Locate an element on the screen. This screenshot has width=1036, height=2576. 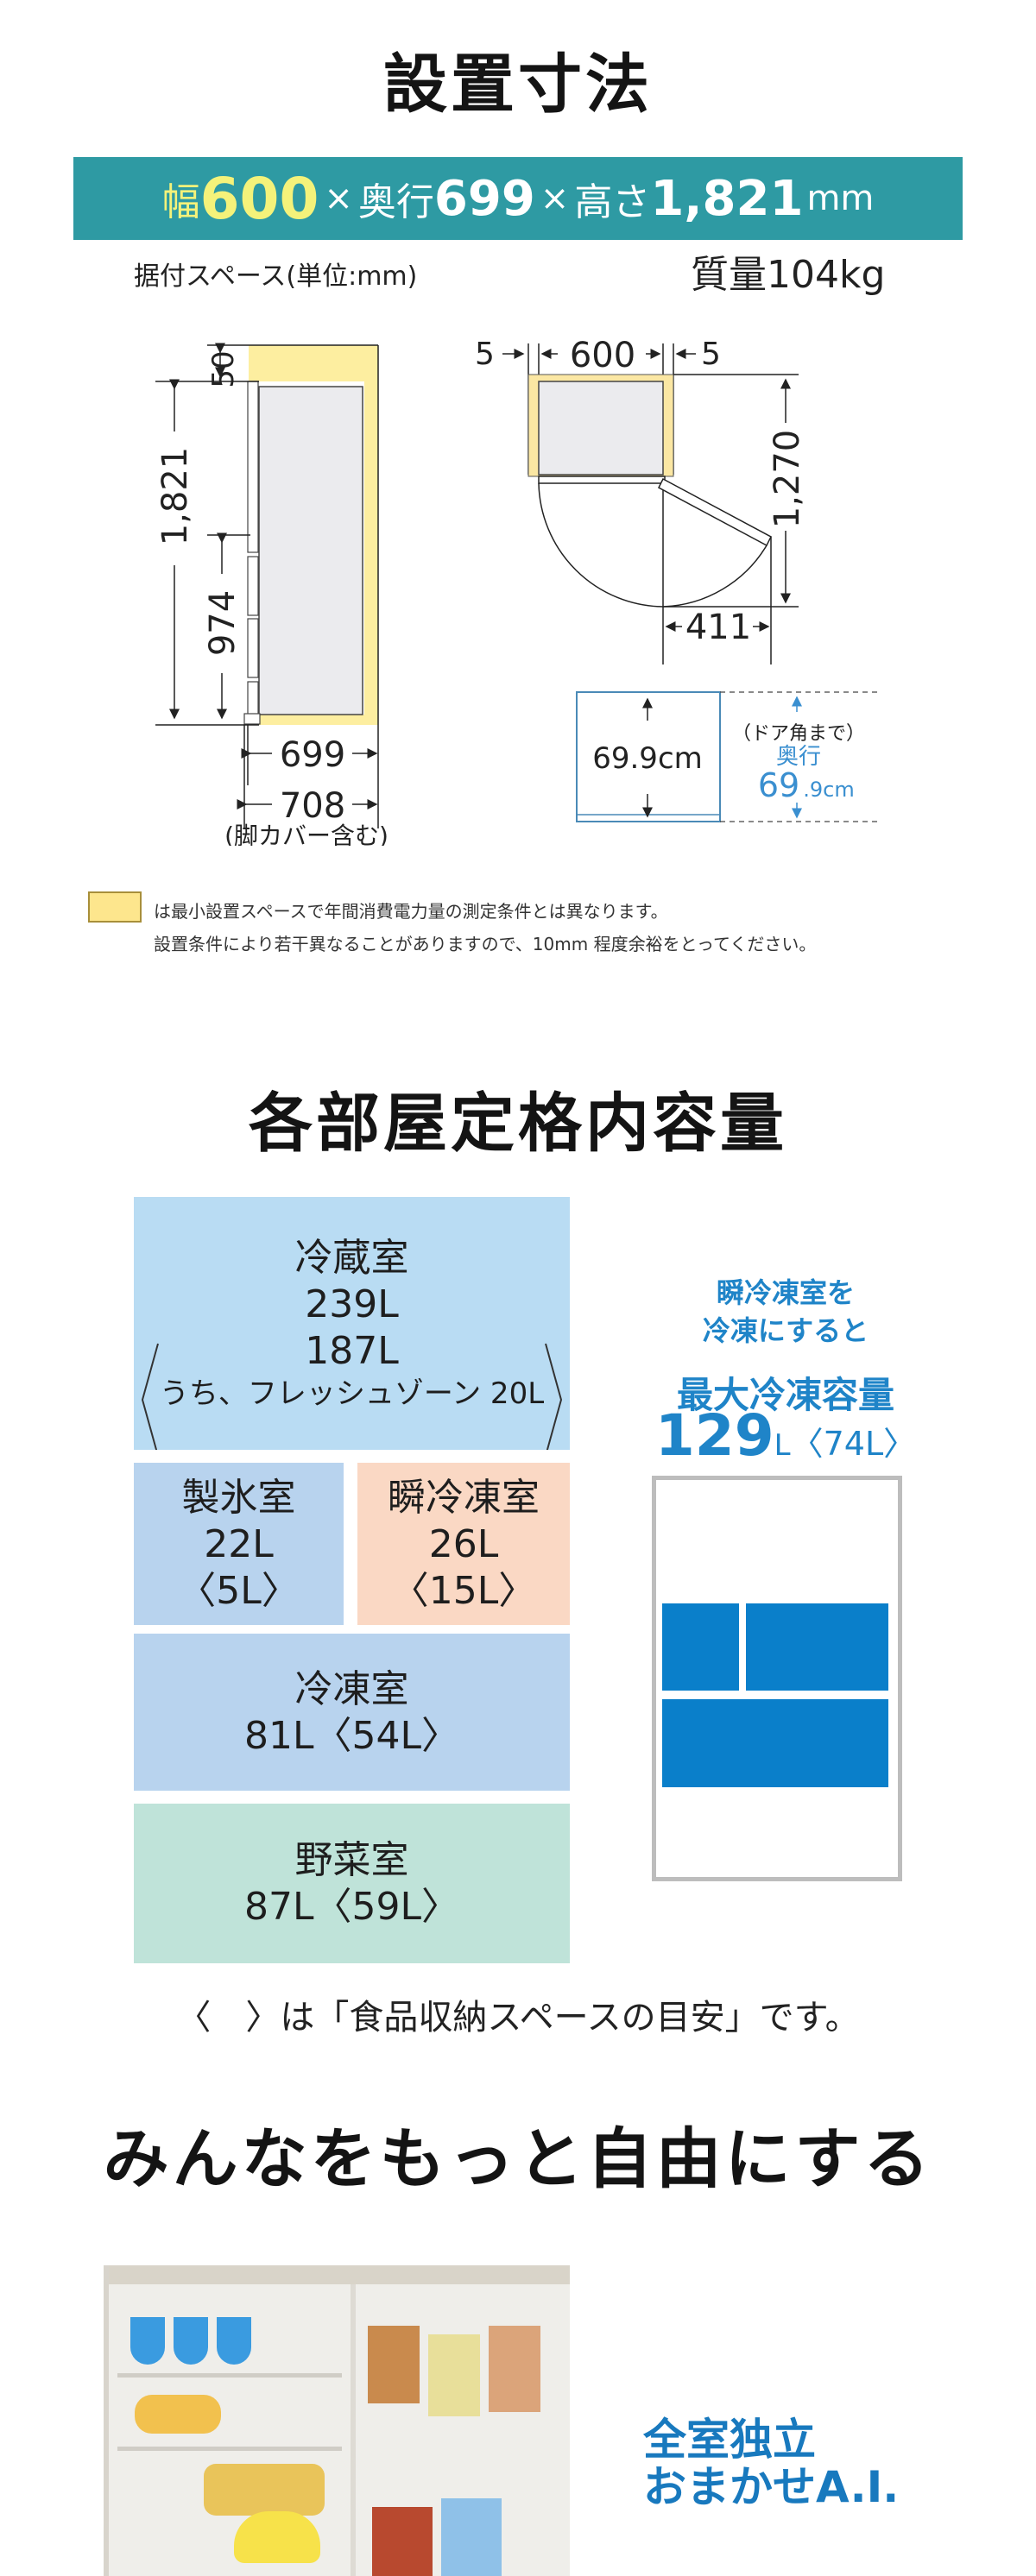
room-value: 22L is located at coordinates (239, 1543).